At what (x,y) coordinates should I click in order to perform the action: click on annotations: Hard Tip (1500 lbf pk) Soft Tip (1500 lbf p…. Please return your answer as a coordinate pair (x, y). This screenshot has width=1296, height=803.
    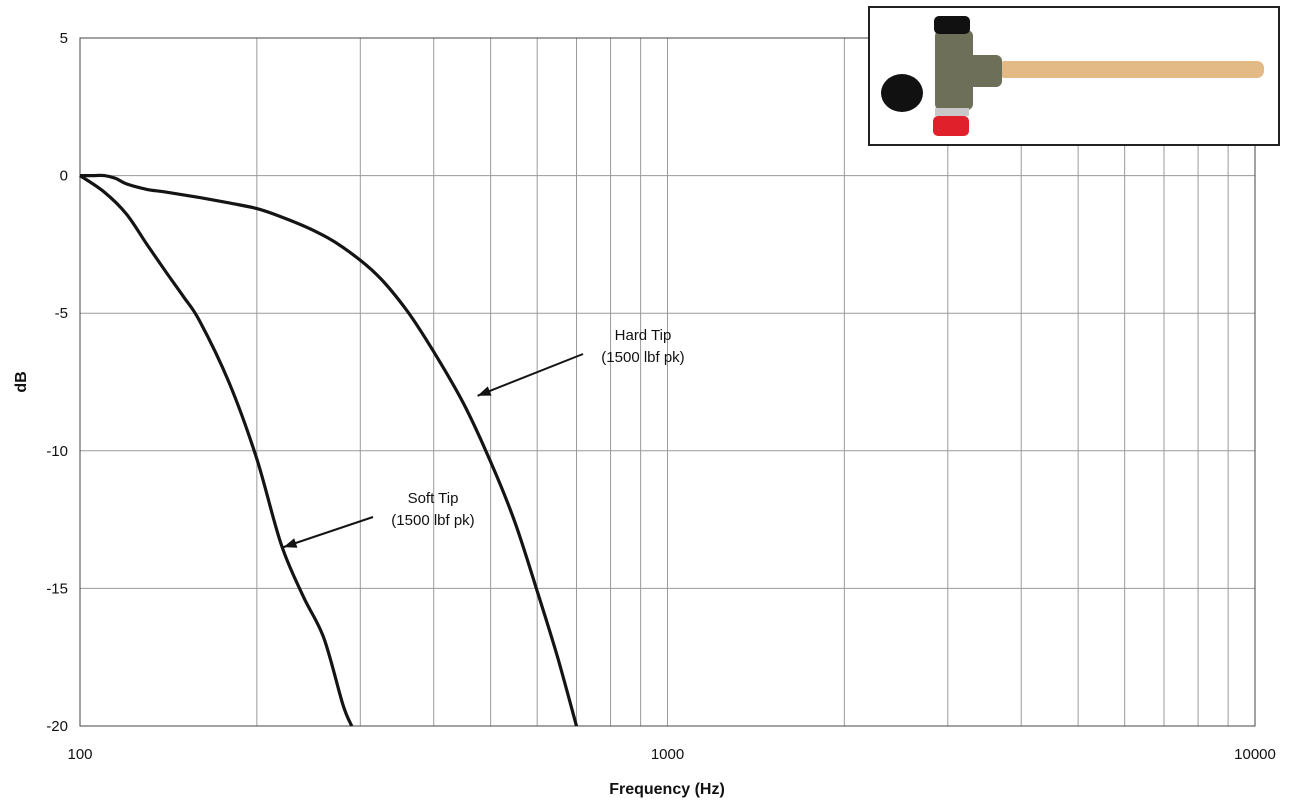
    Looking at the image, I should click on (484, 438).